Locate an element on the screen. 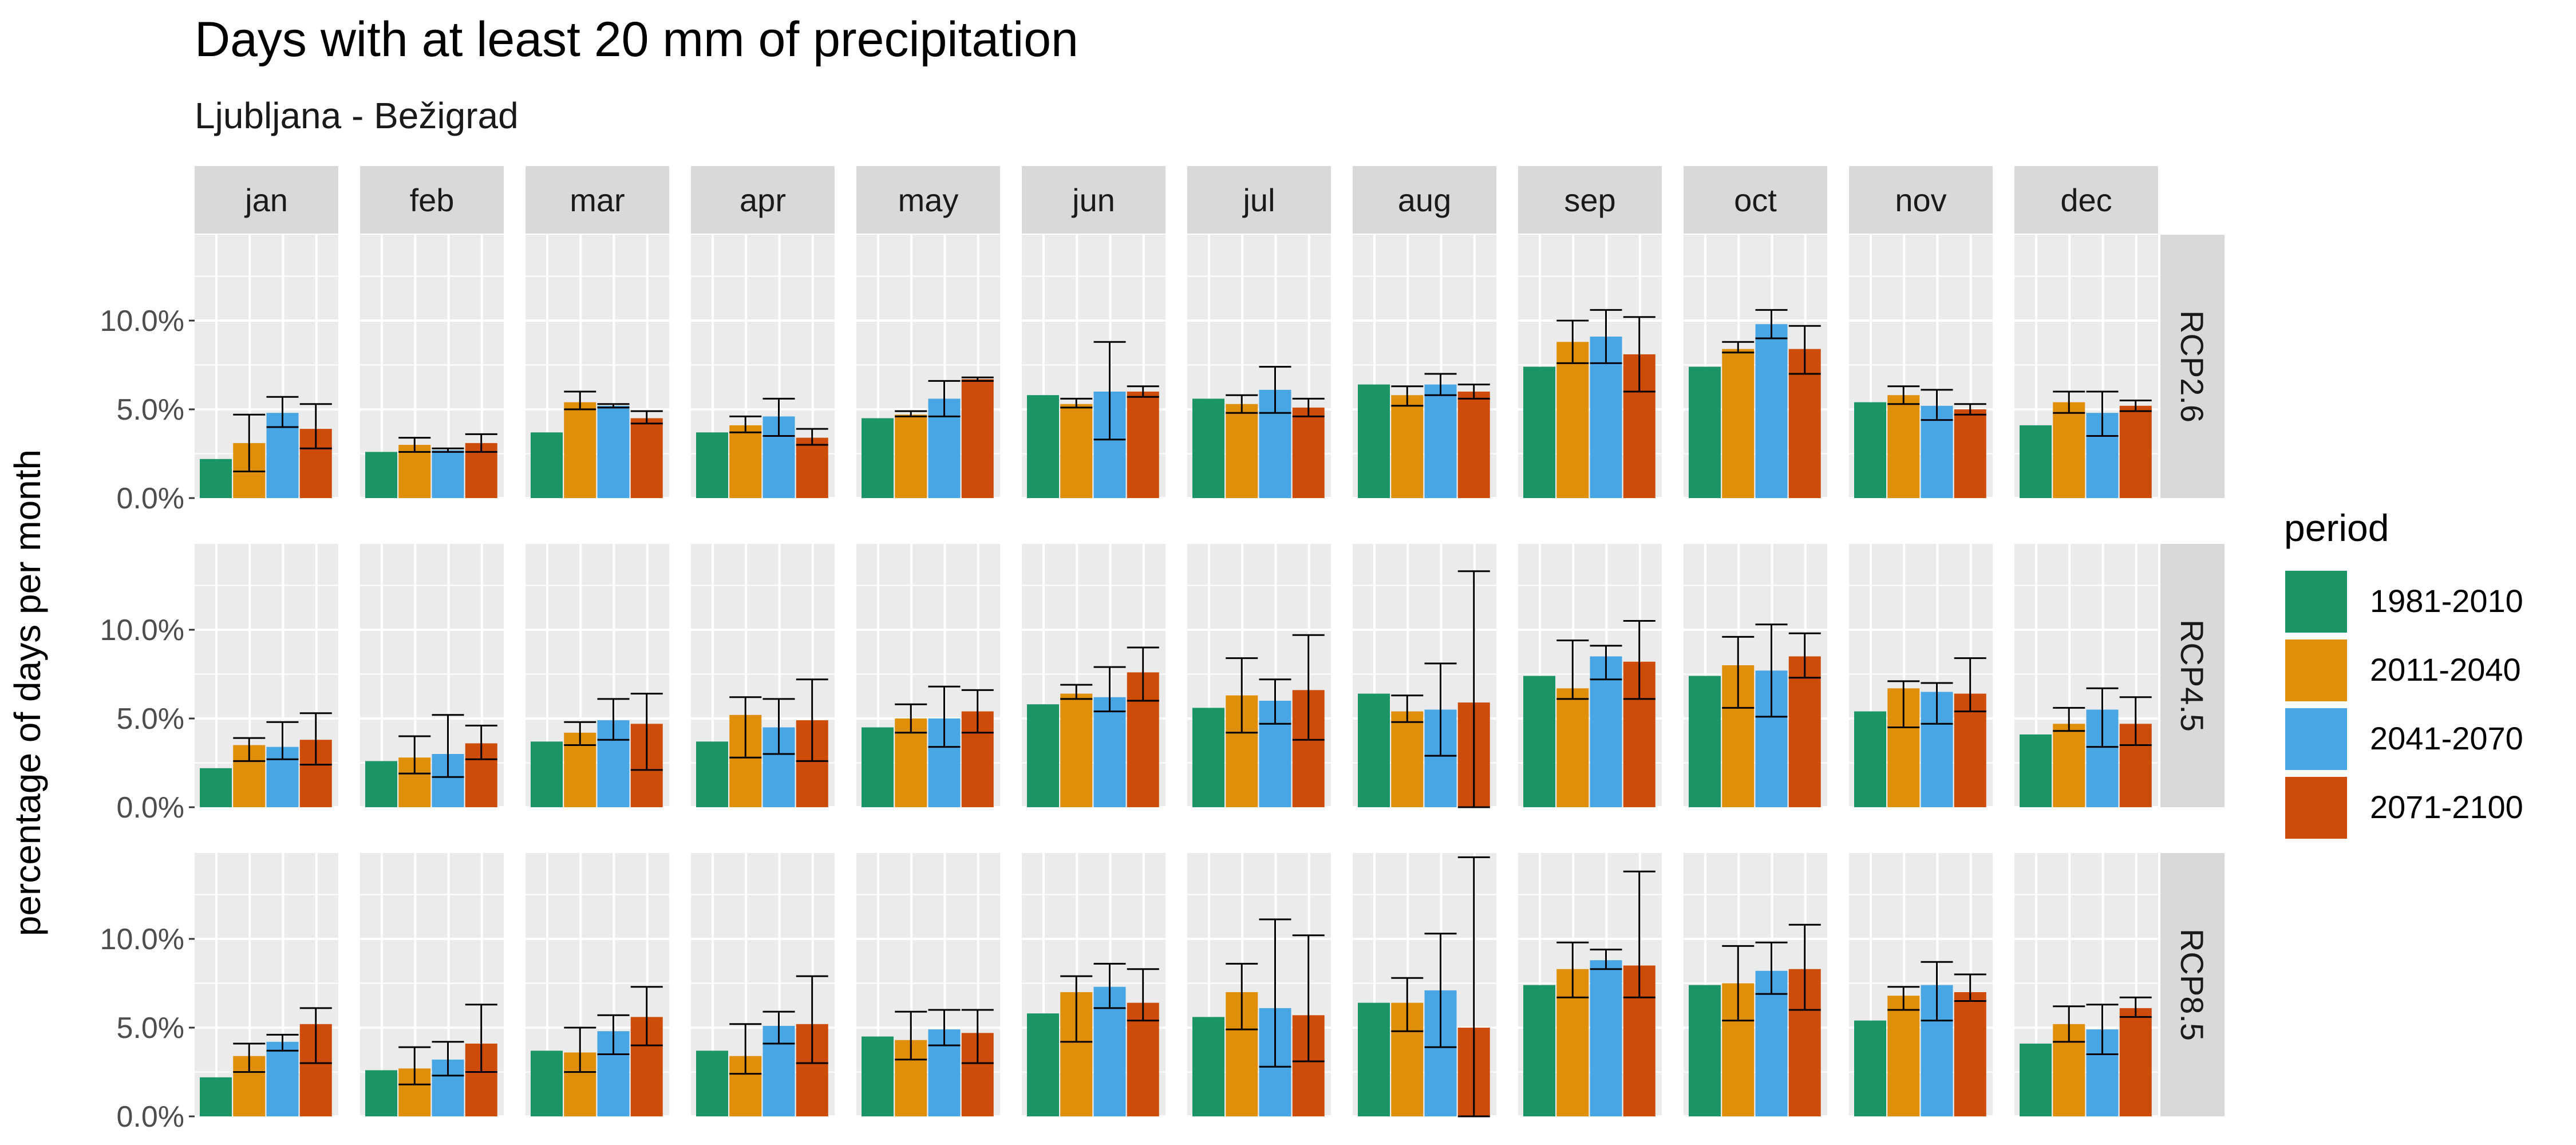  facet-label-mar: mar is located at coordinates (597, 200).